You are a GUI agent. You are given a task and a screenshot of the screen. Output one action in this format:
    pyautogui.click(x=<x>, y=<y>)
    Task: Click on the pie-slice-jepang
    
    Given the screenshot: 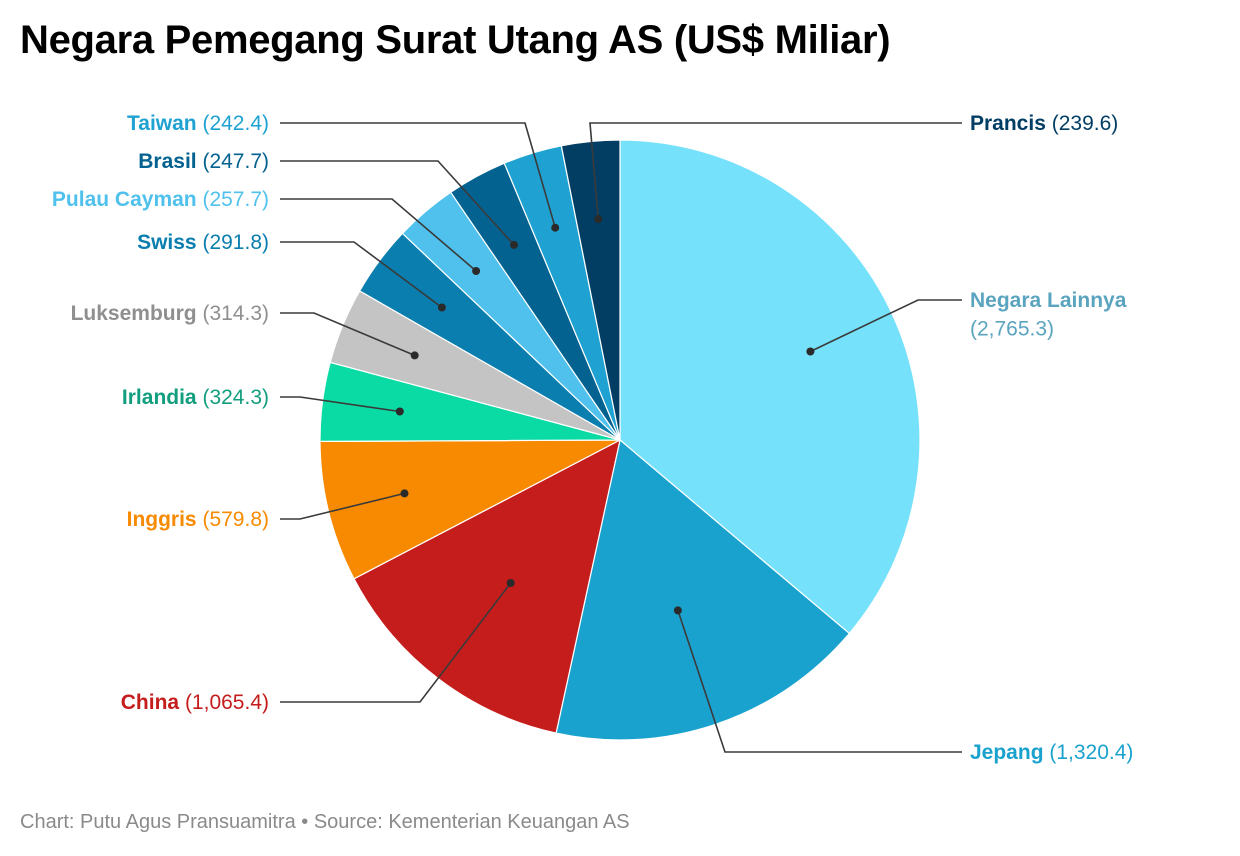 What is the action you would take?
    pyautogui.click(x=703, y=589)
    